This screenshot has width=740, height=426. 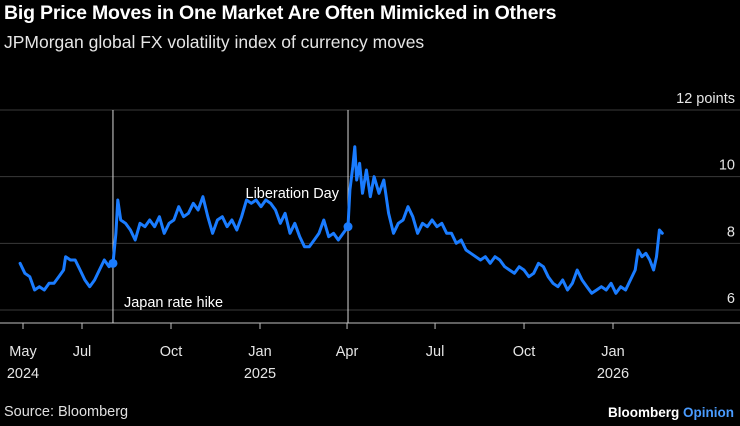 I want to click on x-axis, so click(x=370, y=325).